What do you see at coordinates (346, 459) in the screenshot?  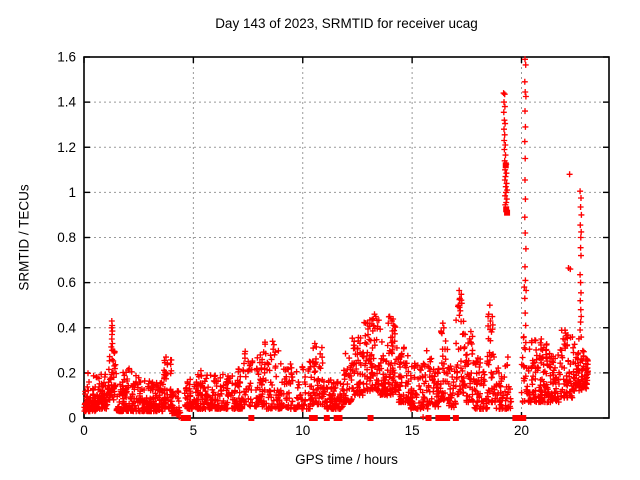 I see `x-axis-title: GPS time / hours` at bounding box center [346, 459].